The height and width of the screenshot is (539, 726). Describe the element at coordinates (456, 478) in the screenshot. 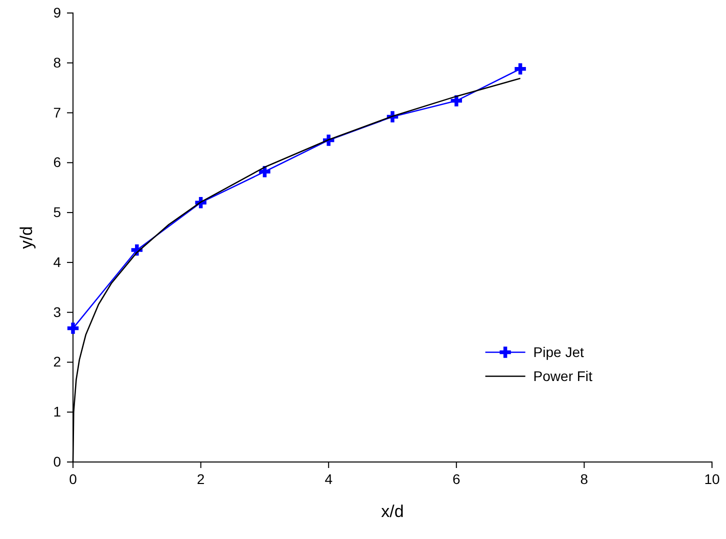

I see `x-tick-label: 6` at that location.